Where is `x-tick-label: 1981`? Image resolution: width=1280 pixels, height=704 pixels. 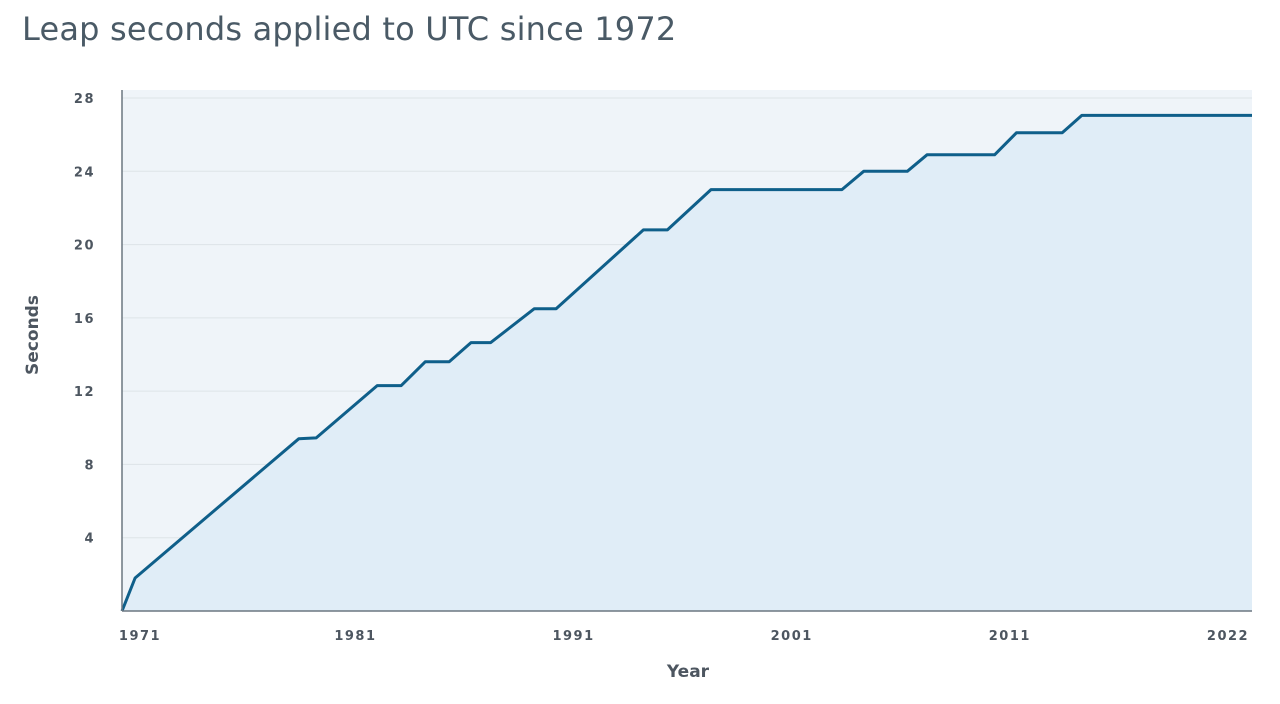
x-tick-label: 1981 is located at coordinates (355, 636).